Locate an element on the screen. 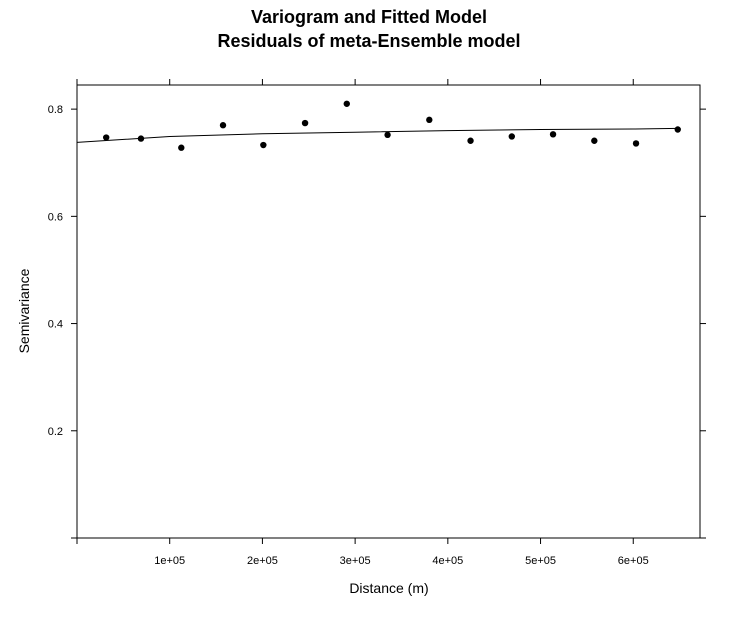  plot-area is located at coordinates (378, 125).